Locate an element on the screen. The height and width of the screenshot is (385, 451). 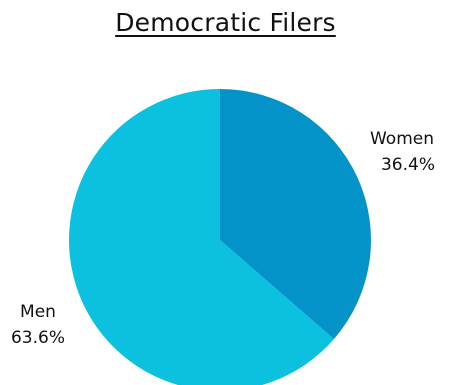
slice-label-men: Men is located at coordinates (38, 312).